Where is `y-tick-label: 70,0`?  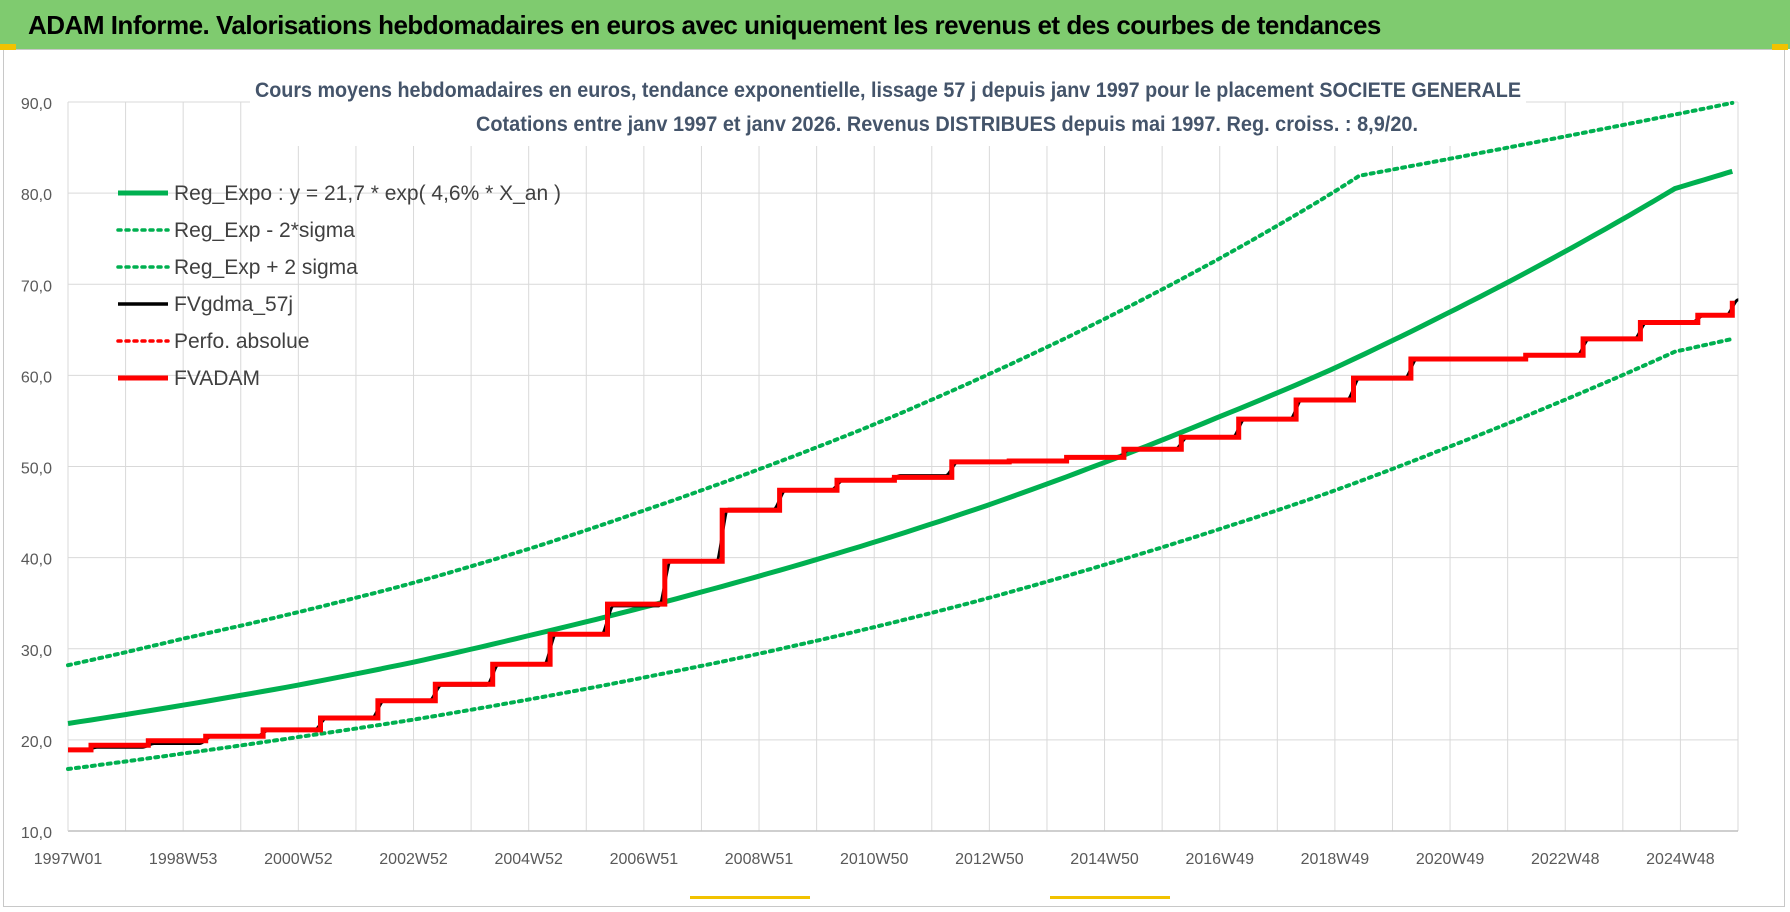 y-tick-label: 70,0 is located at coordinates (36, 286).